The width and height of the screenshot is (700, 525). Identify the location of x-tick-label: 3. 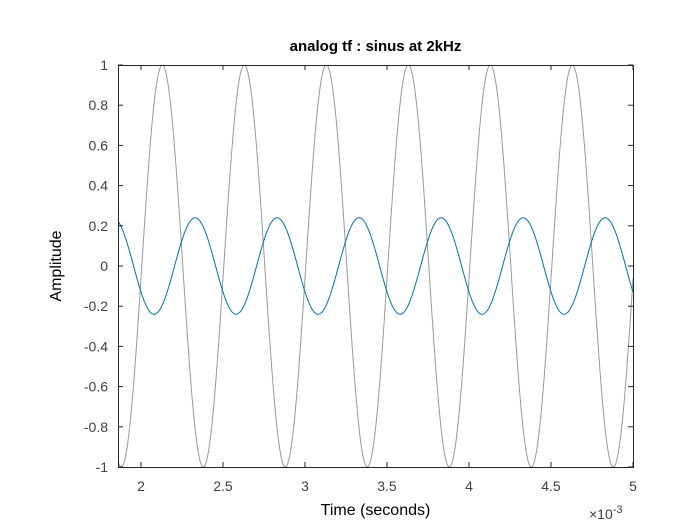
(305, 486).